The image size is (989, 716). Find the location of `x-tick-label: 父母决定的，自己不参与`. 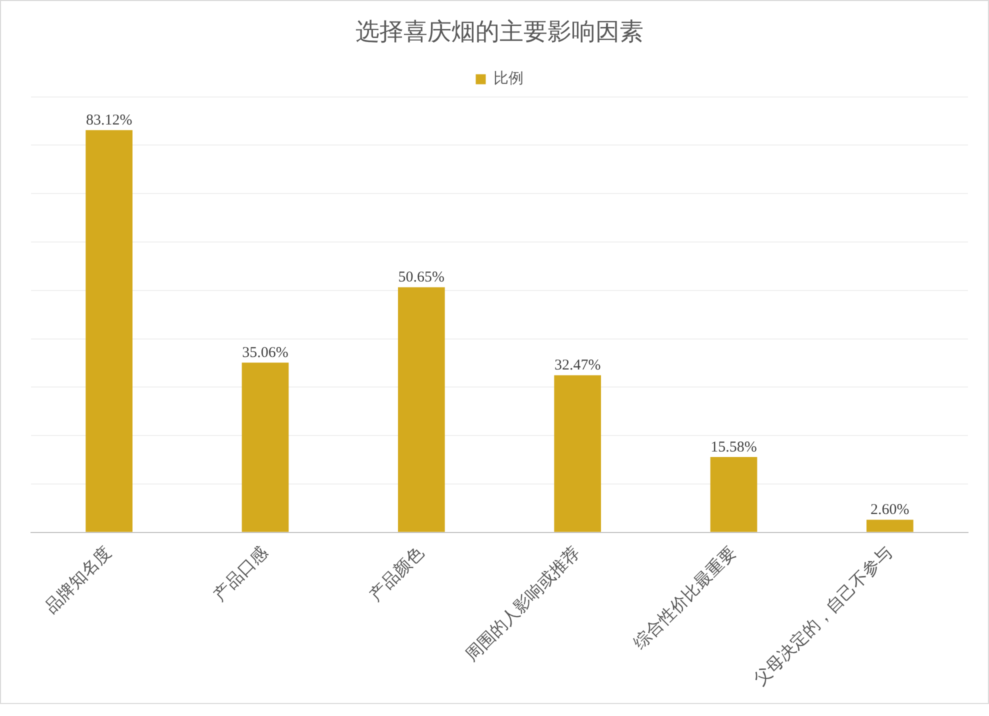

x-tick-label: 父母决定的，自己不参与 is located at coordinates (823, 616).